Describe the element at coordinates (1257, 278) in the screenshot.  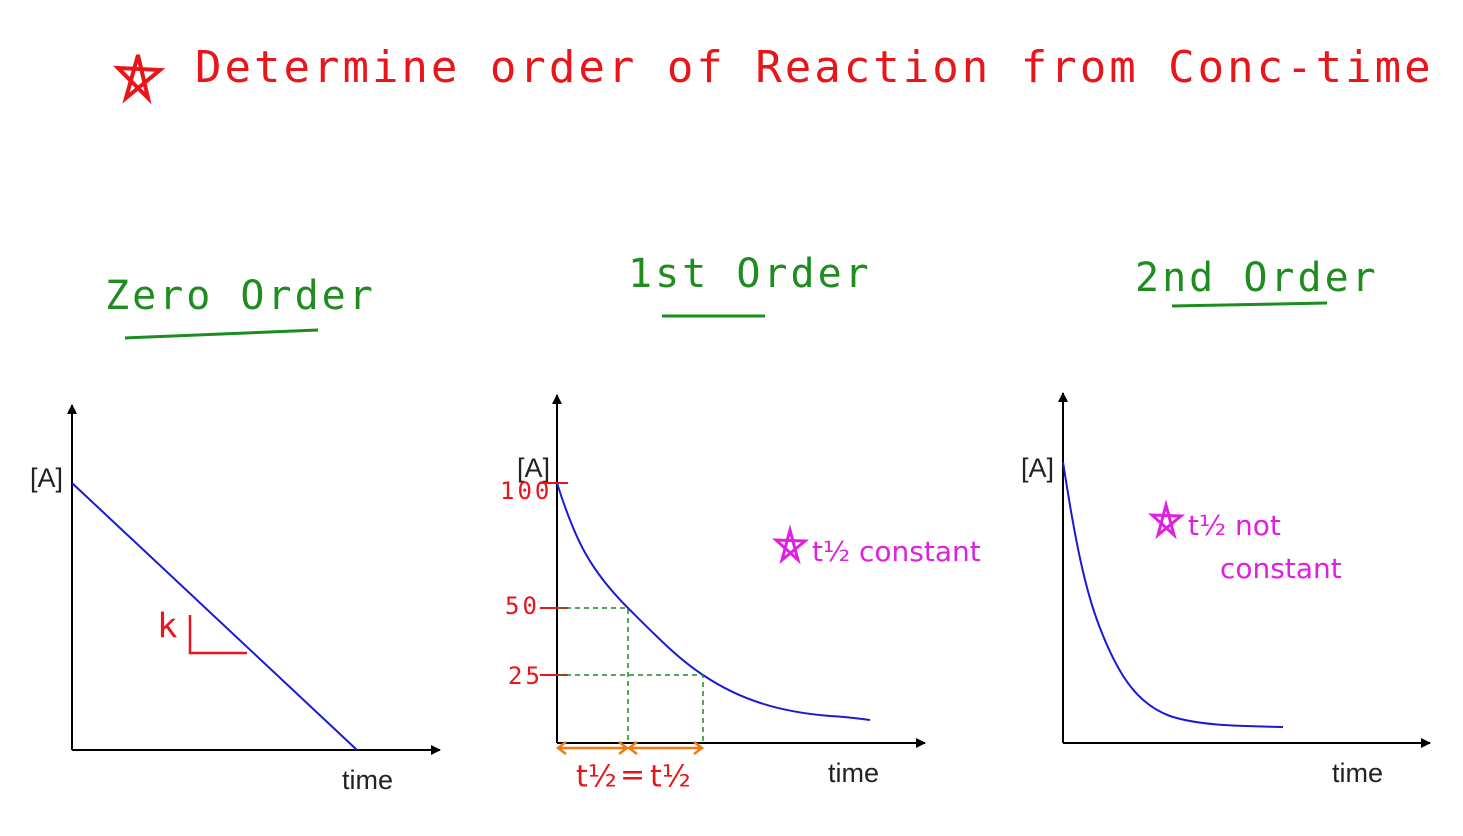
I see `heading: 2nd Order` at that location.